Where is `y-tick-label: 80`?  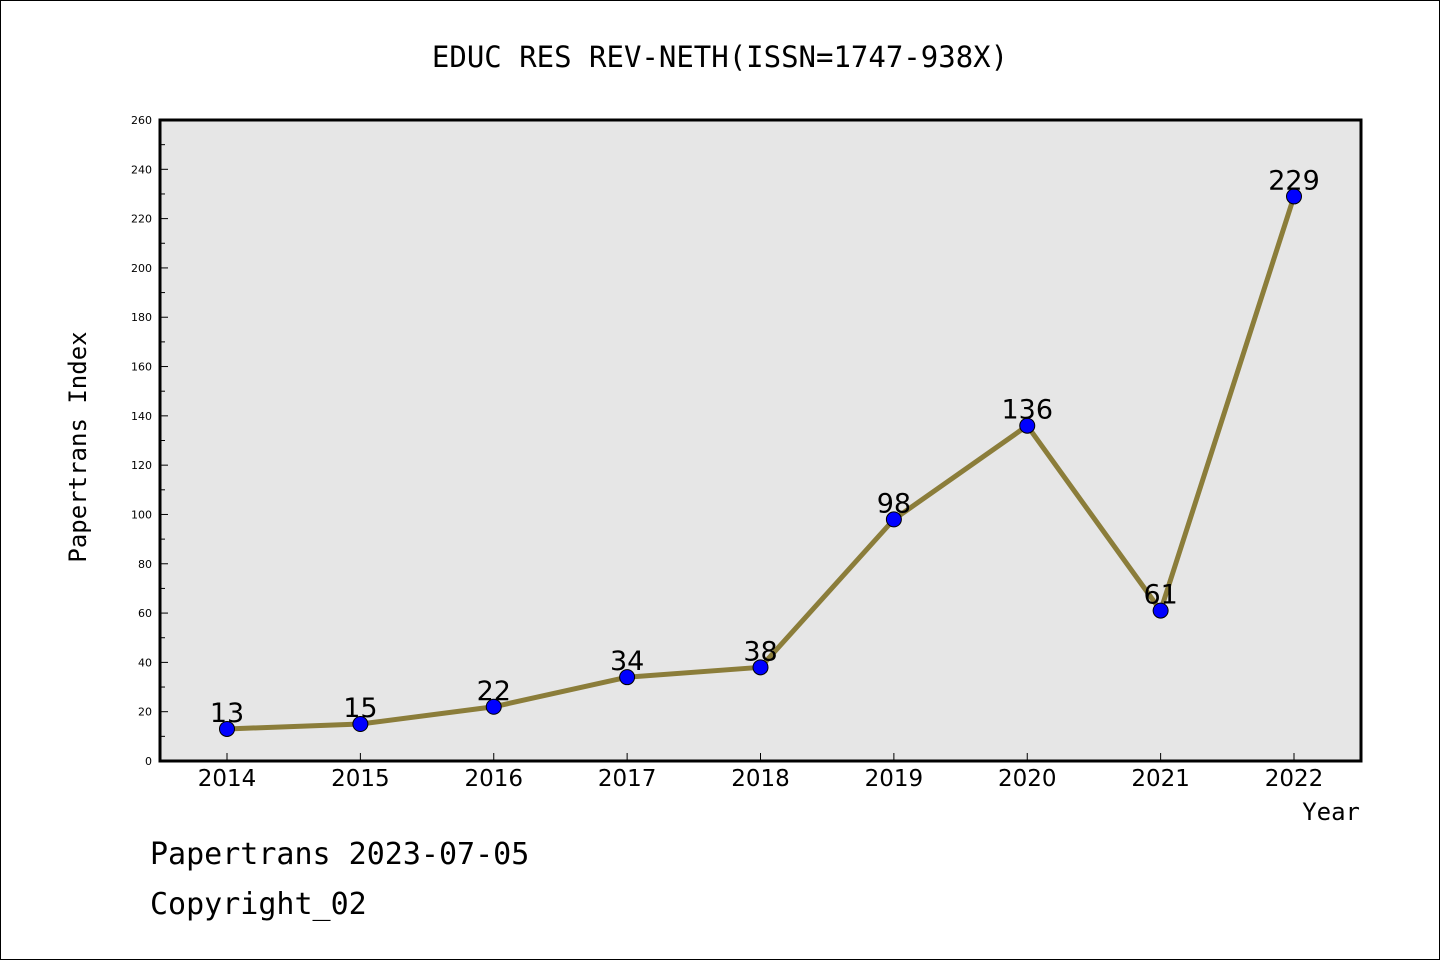 y-tick-label: 80 is located at coordinates (145, 564).